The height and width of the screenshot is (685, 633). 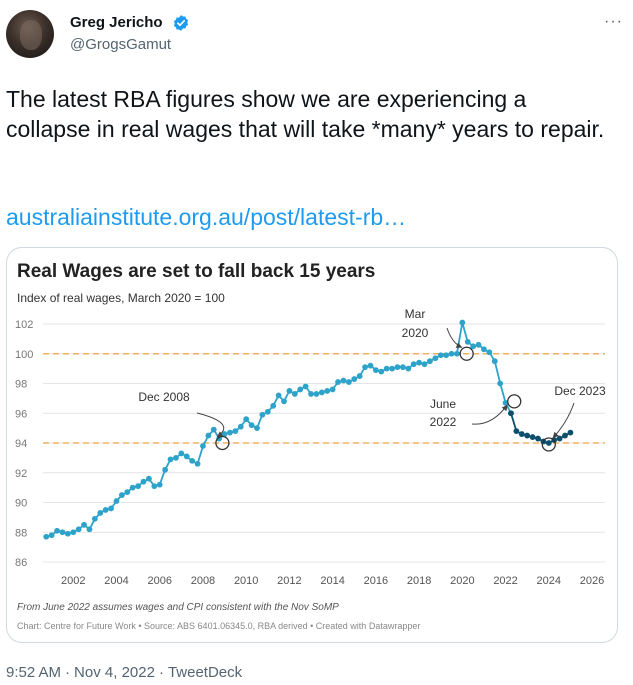 What do you see at coordinates (580, 391) in the screenshot?
I see `annotation-label: Dec 2023` at bounding box center [580, 391].